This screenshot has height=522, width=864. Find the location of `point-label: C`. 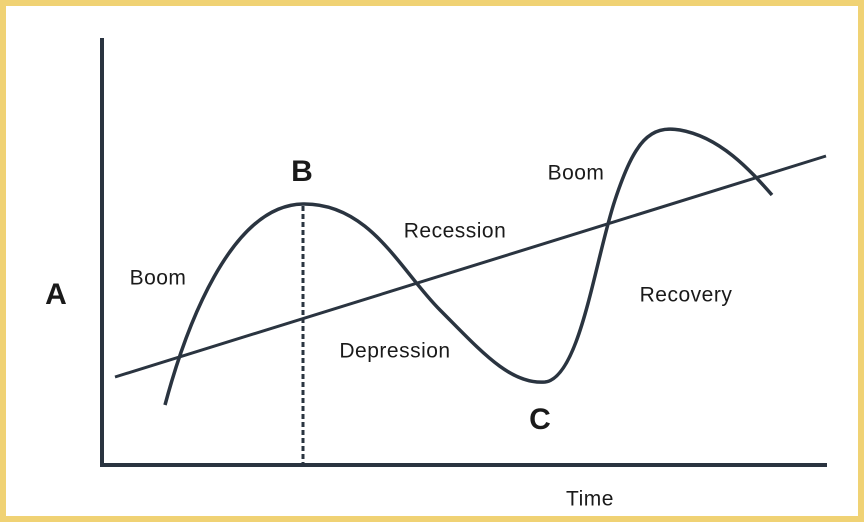

point-label: C is located at coordinates (540, 419).